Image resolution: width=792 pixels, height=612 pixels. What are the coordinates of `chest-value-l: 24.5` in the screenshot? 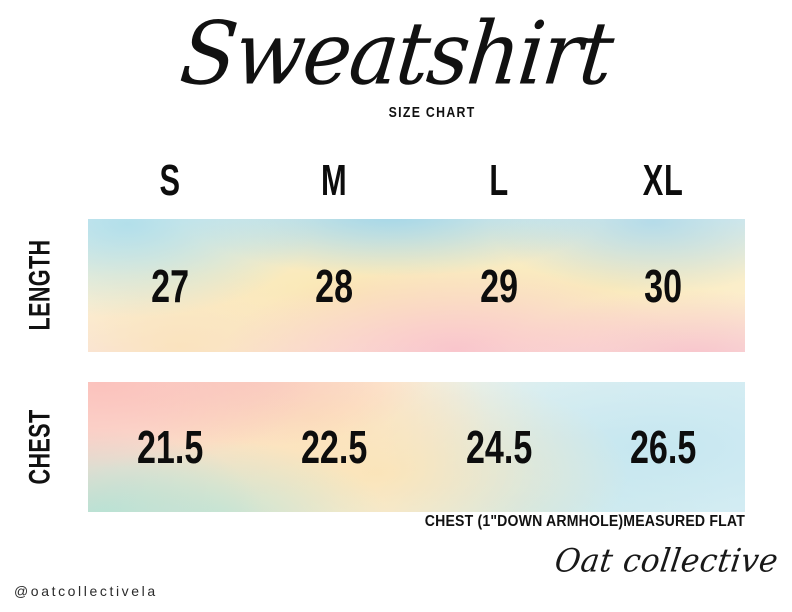 It's located at (498, 447).